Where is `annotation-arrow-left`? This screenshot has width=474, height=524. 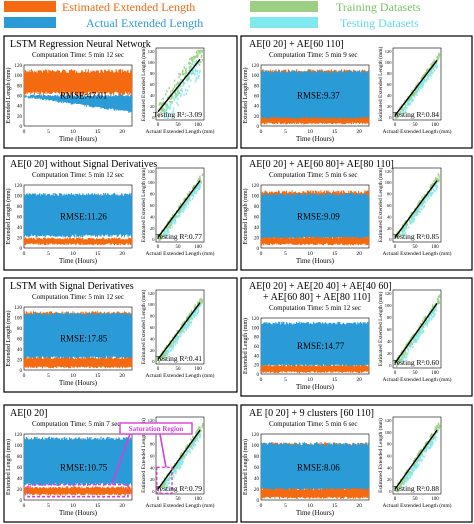
annotation-arrow-left is located at coordinates (121, 459).